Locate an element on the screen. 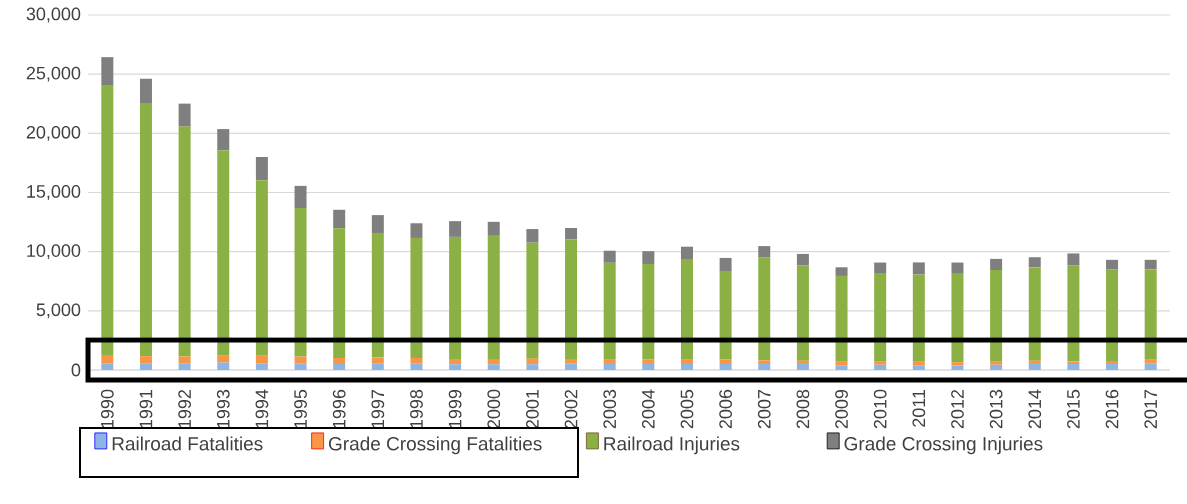  x-tick-label: 2007 is located at coordinates (764, 409).